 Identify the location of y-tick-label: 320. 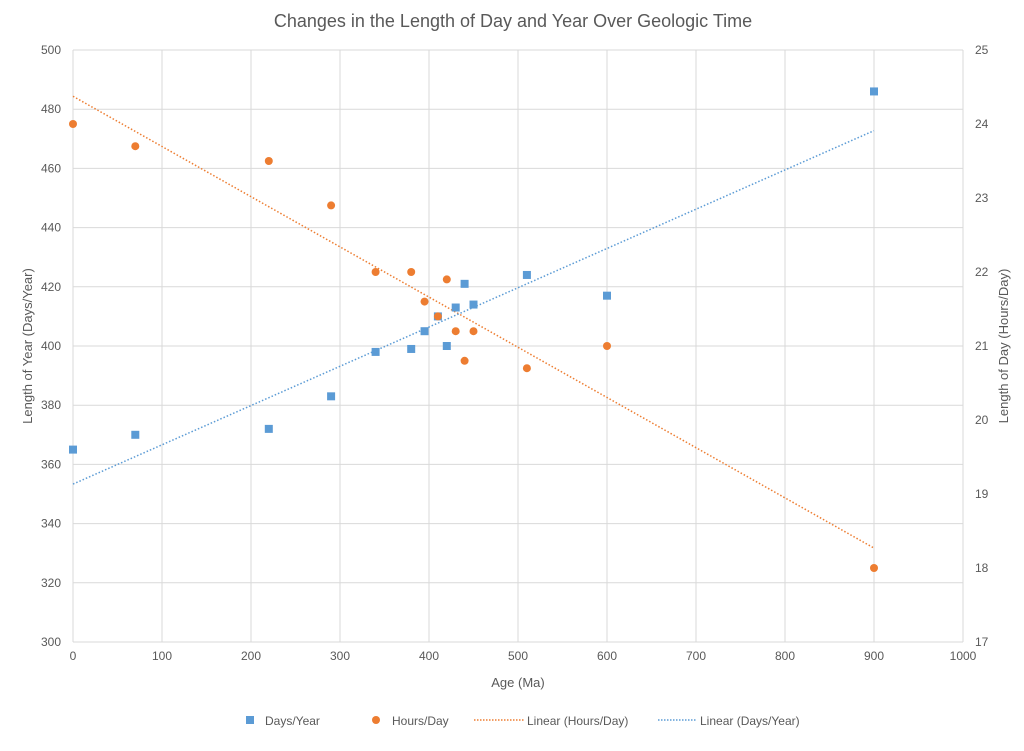
(51, 583).